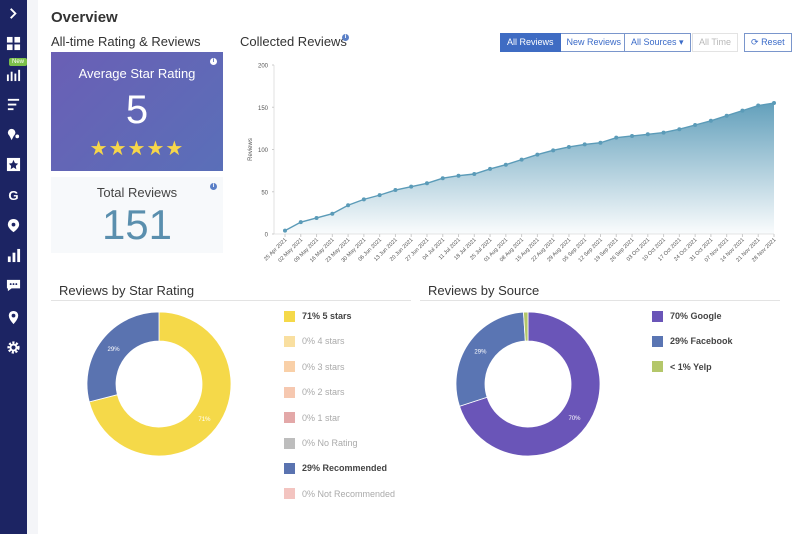 The height and width of the screenshot is (534, 800). I want to click on legend-item: 0% 1 star, so click(312, 418).